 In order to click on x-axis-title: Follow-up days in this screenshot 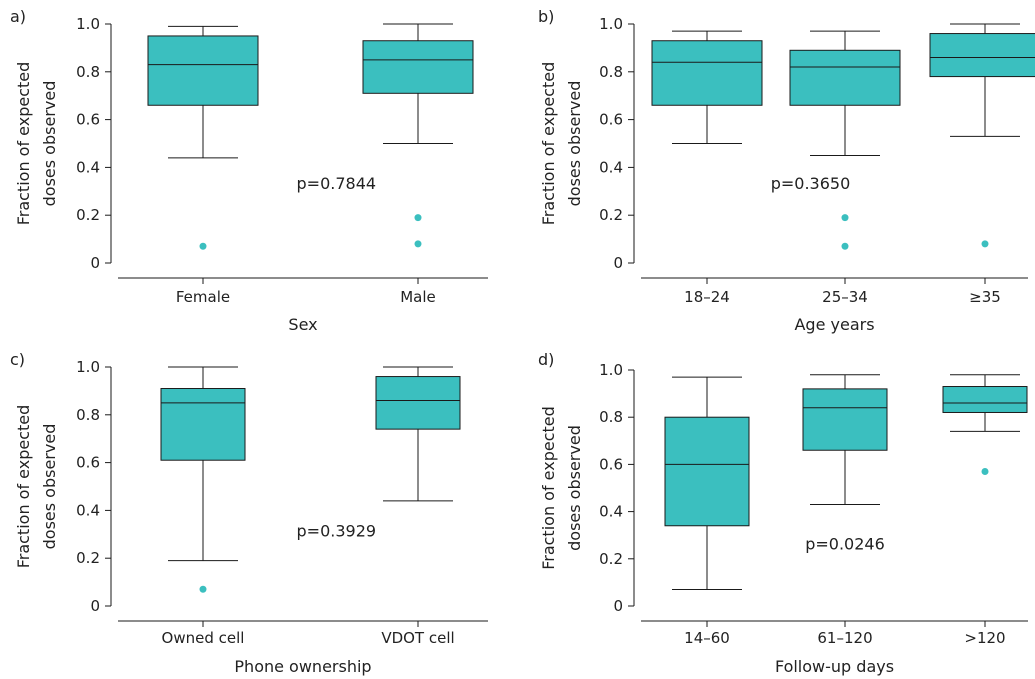, I will do `click(834, 666)`.